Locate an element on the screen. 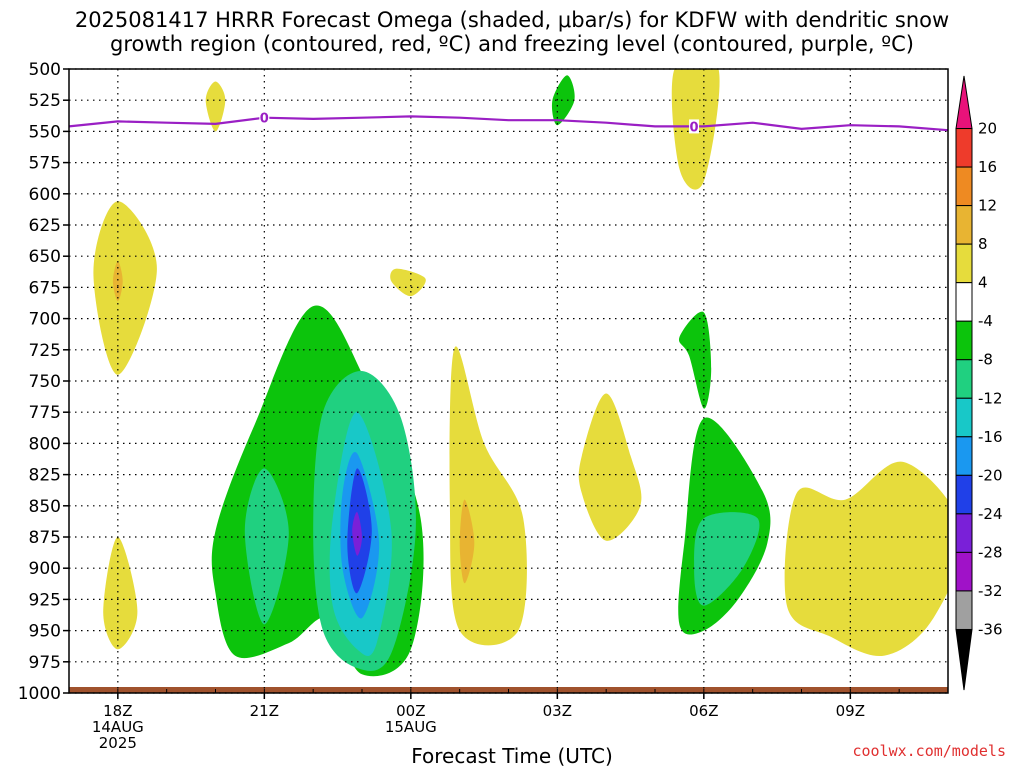 Image resolution: width=1024 pixels, height=768 pixels. colorbar-label-10: -24 is located at coordinates (990, 514).